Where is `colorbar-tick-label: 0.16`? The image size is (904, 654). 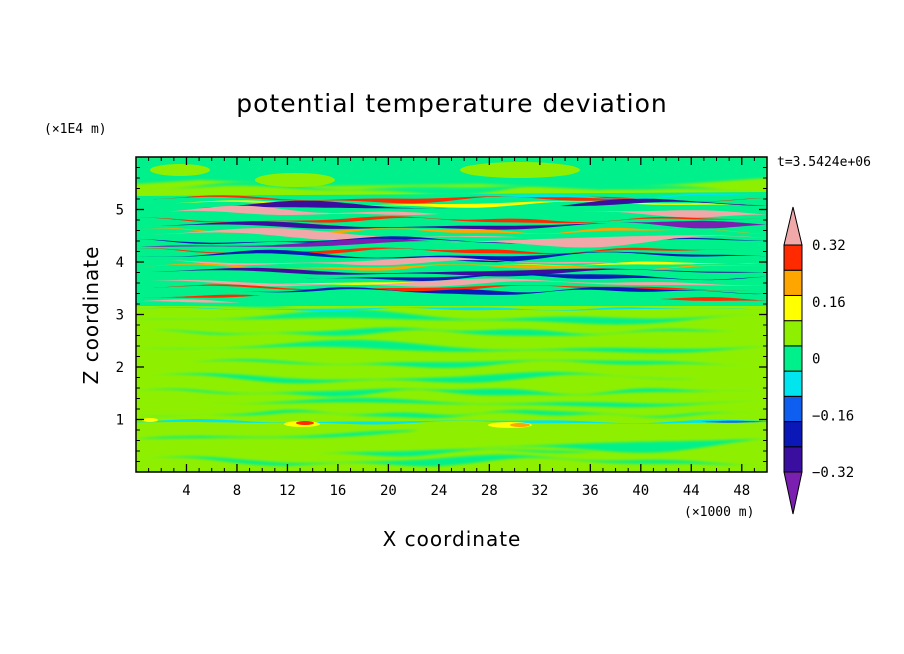 colorbar-tick-label: 0.16 is located at coordinates (829, 303).